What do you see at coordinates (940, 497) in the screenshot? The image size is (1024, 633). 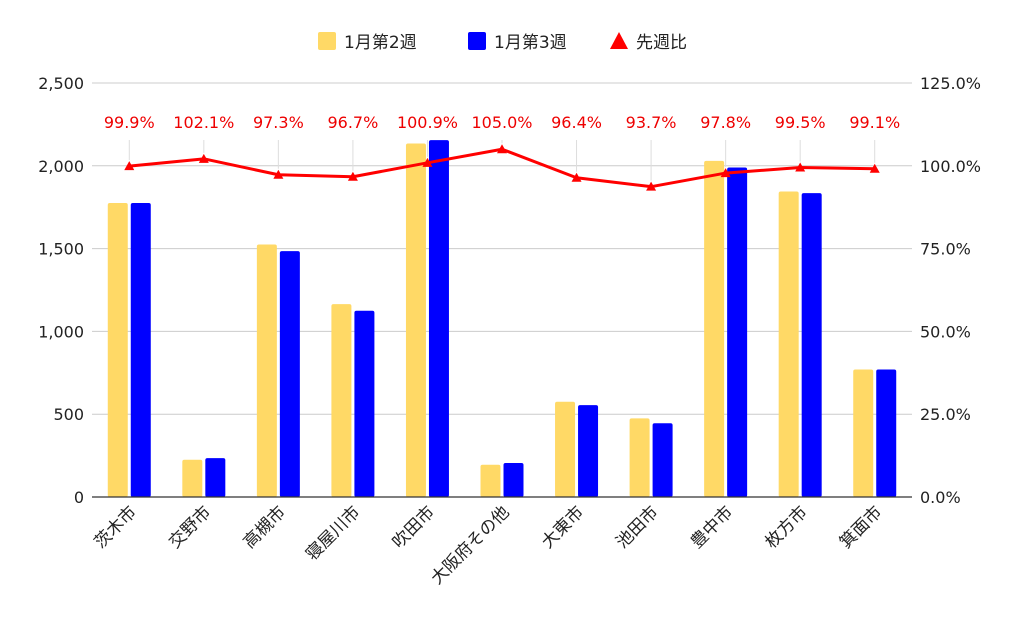 I see `y-right-tick-label: 0.0%` at bounding box center [940, 497].